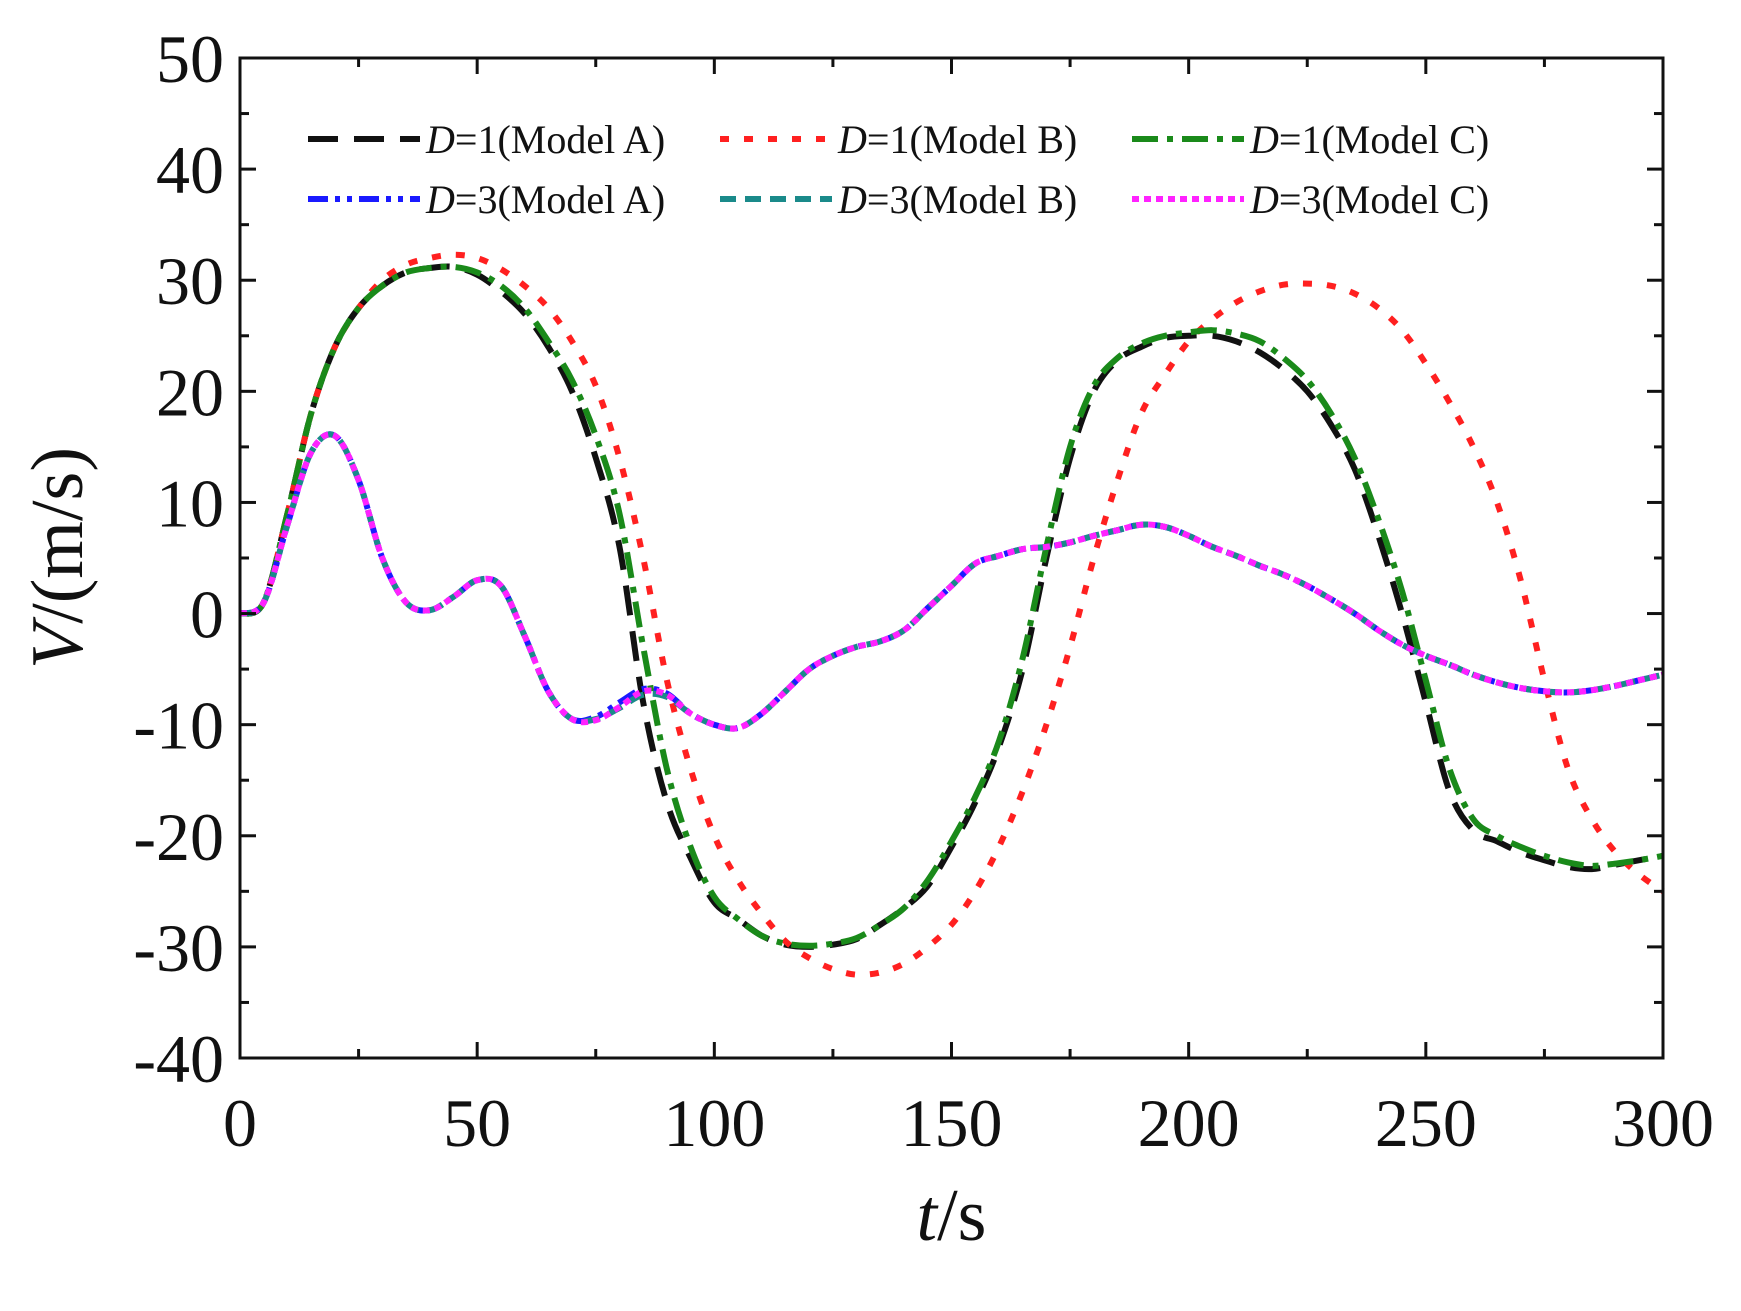  I want to click on legend-item: D=1(Model C), so click(1310, 139).